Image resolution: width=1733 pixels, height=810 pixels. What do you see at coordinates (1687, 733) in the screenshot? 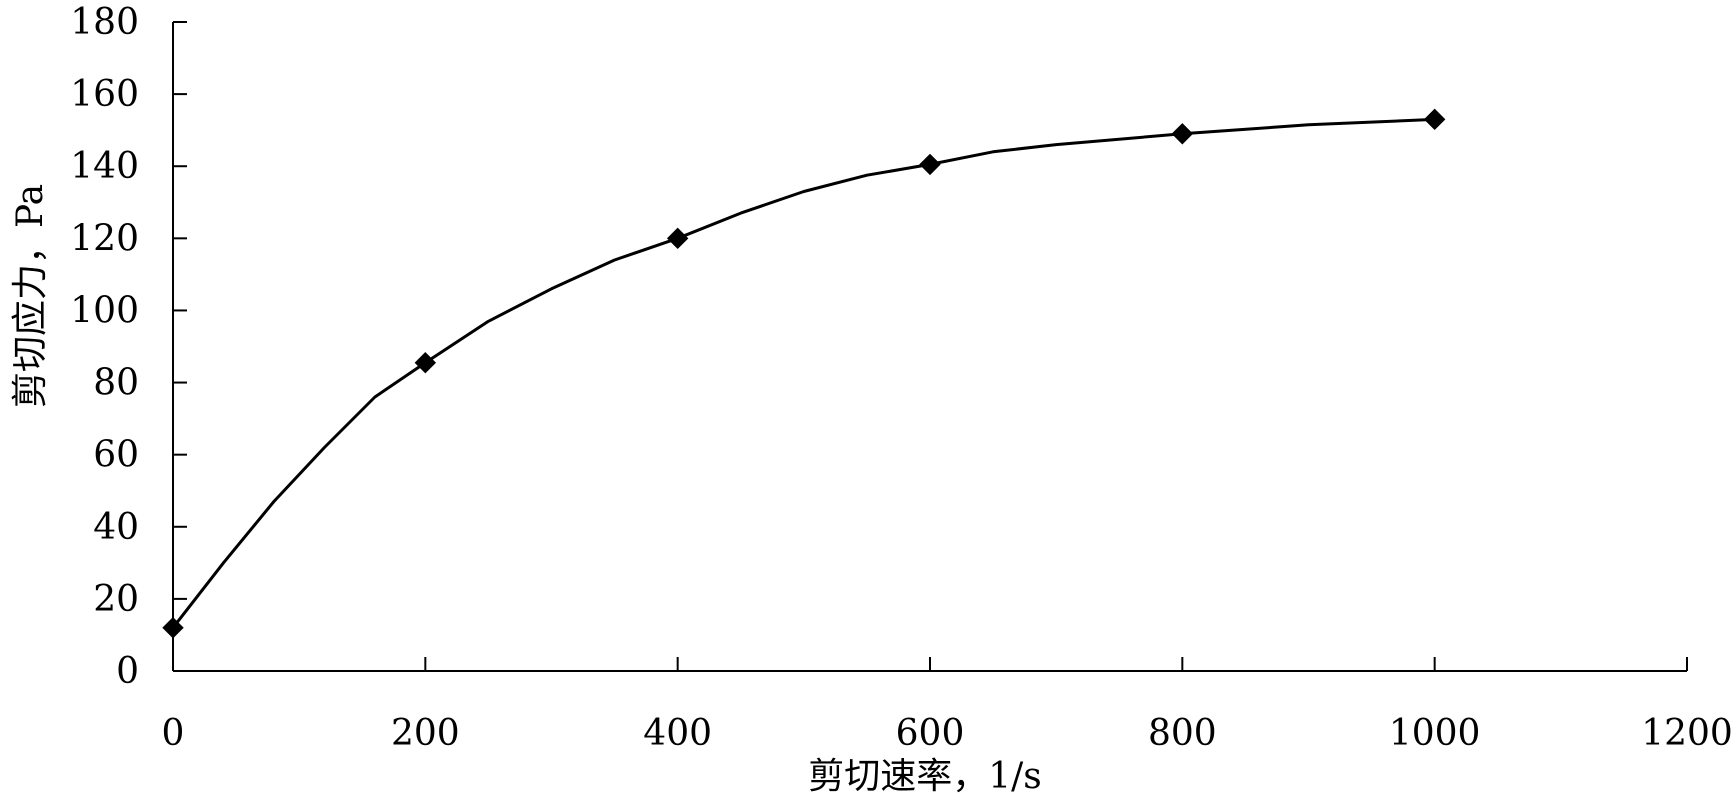
I see `x-tick-label: 1200` at bounding box center [1687, 733].